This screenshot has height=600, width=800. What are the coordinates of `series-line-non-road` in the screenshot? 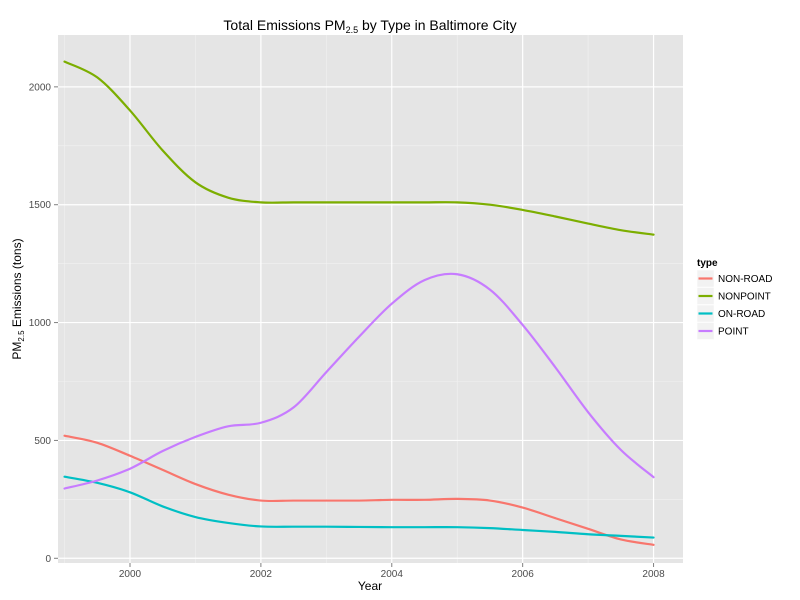 It's located at (359, 490).